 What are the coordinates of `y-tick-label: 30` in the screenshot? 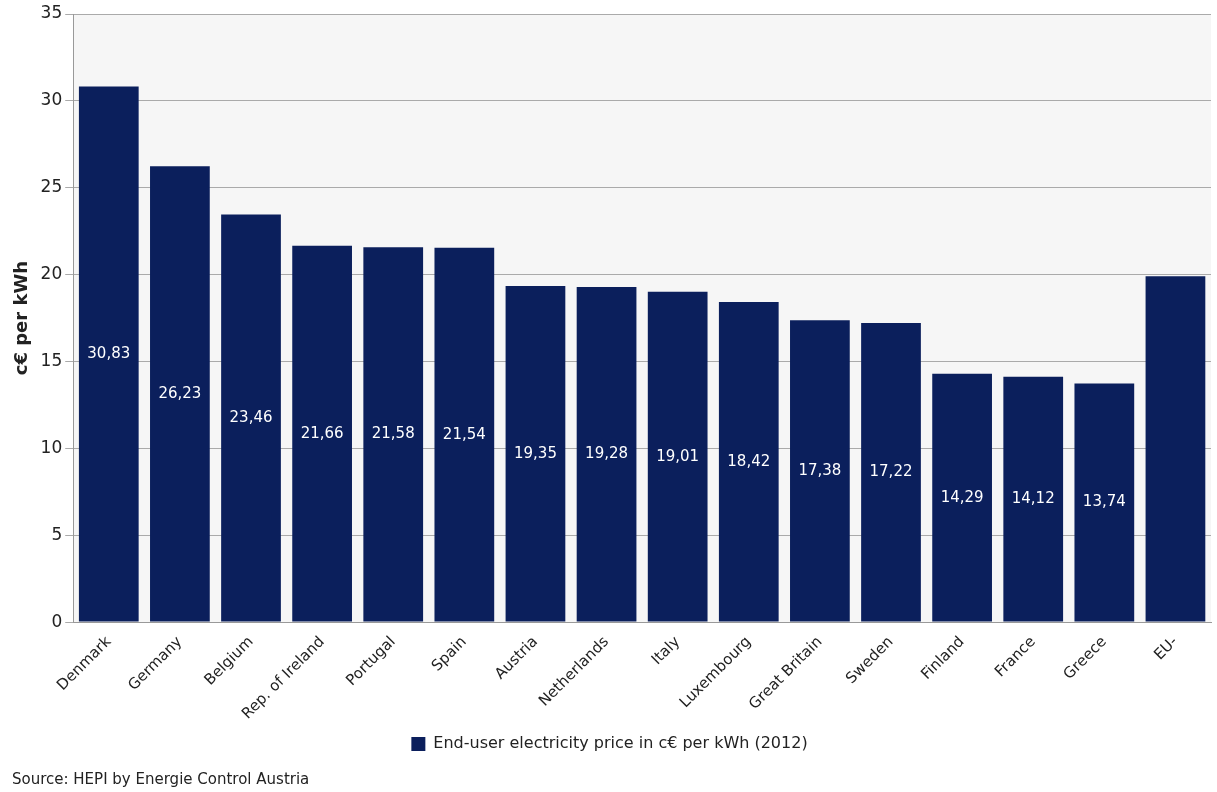 It's located at (51, 99).